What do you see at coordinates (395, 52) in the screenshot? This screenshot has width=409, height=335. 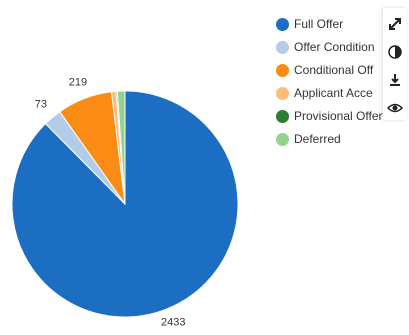 I see `contrast-icon` at bounding box center [395, 52].